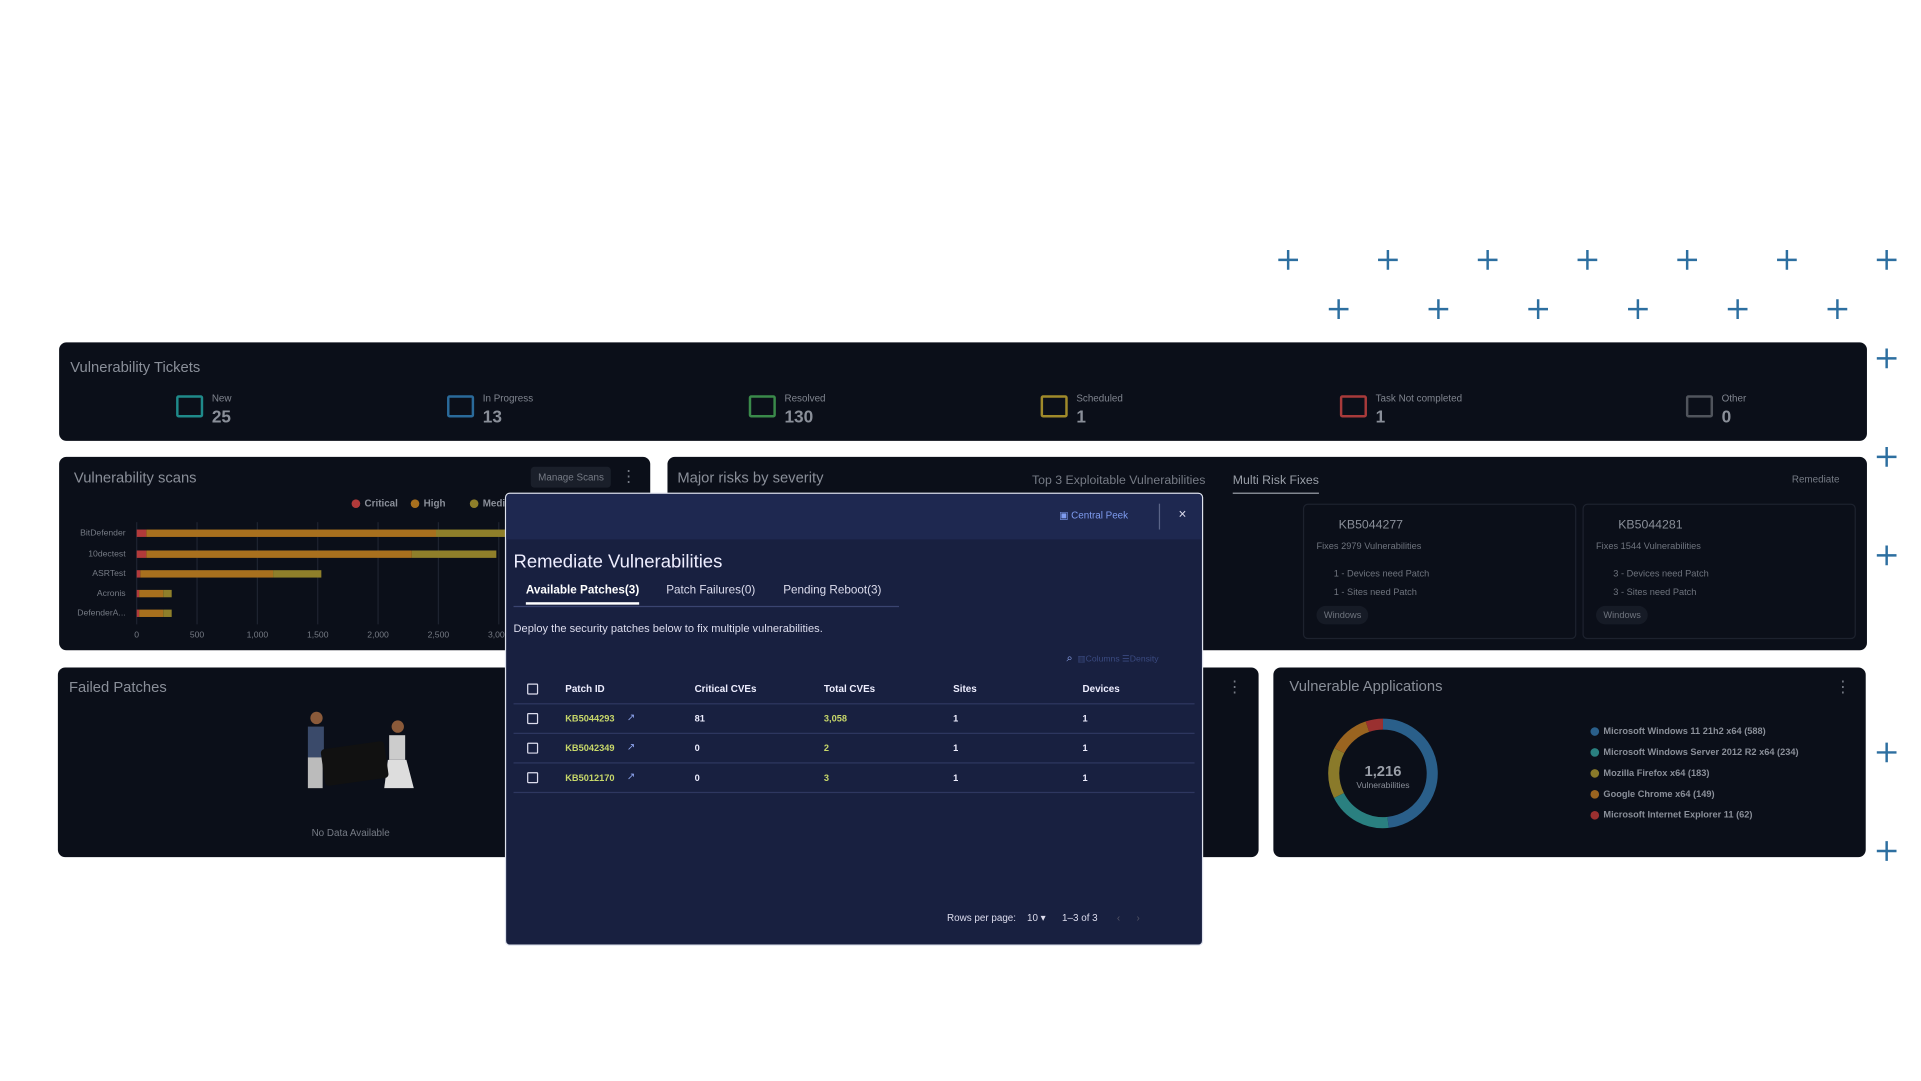 Image resolution: width=1921 pixels, height=1081 pixels. Describe the element at coordinates (1369, 546) in the screenshot. I see `fixes: Fixes 2979 Vulnerabilities` at that location.